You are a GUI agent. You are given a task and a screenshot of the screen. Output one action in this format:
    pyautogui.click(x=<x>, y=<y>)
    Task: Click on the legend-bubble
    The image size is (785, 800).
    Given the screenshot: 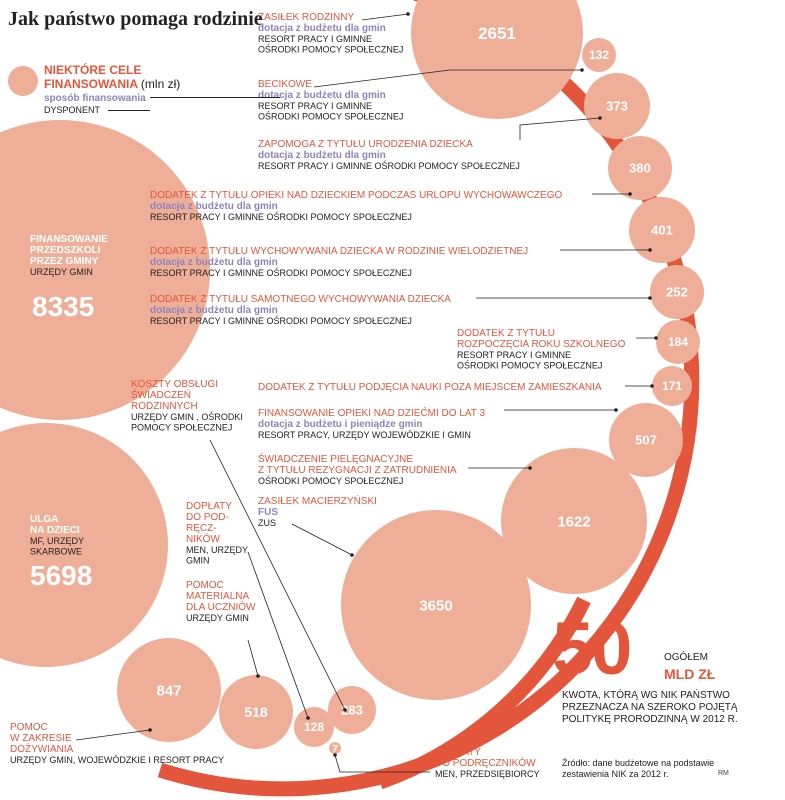 What is the action you would take?
    pyautogui.click(x=23, y=81)
    